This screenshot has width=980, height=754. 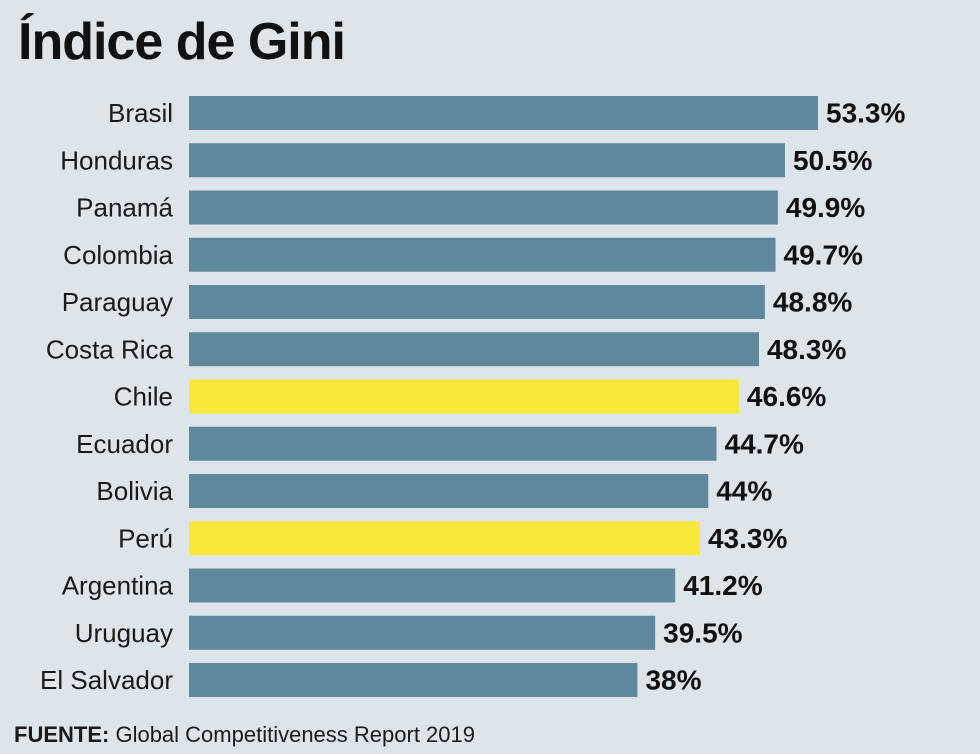 What do you see at coordinates (786, 396) in the screenshot?
I see `value-label-chile: 46.6%` at bounding box center [786, 396].